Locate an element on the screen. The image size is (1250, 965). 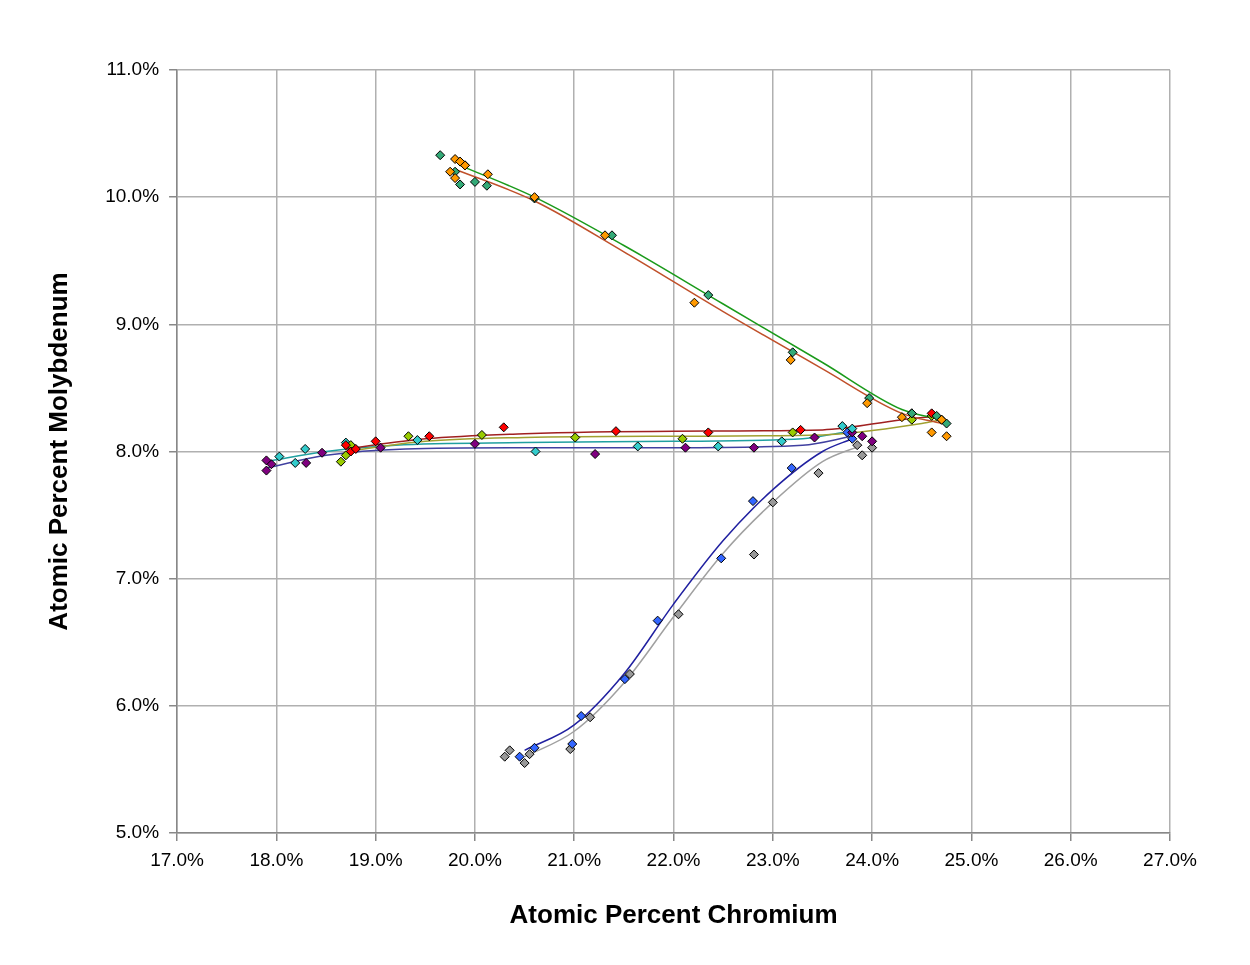
x-tick-label: 26.0% is located at coordinates (1070, 859).